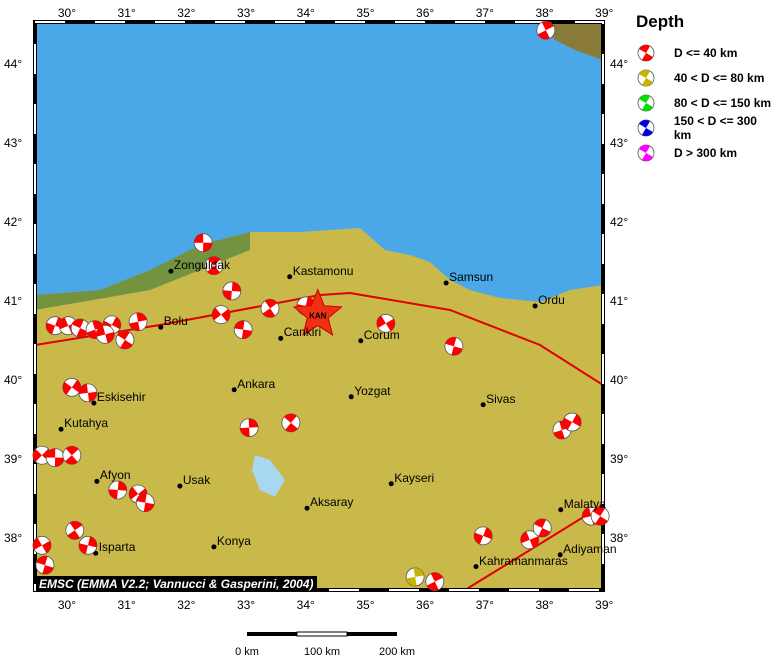 The image size is (777, 658). What do you see at coordinates (372, 390) in the screenshot?
I see `city-label: Yozgat` at bounding box center [372, 390].